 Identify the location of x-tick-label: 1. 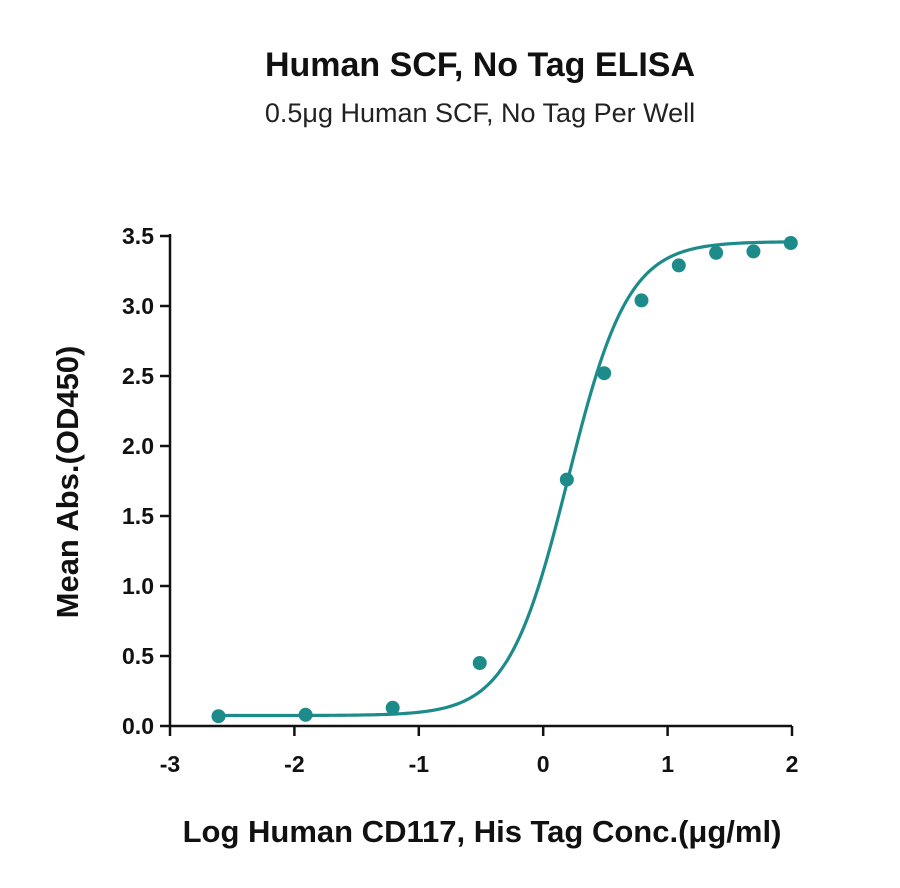
(667, 764).